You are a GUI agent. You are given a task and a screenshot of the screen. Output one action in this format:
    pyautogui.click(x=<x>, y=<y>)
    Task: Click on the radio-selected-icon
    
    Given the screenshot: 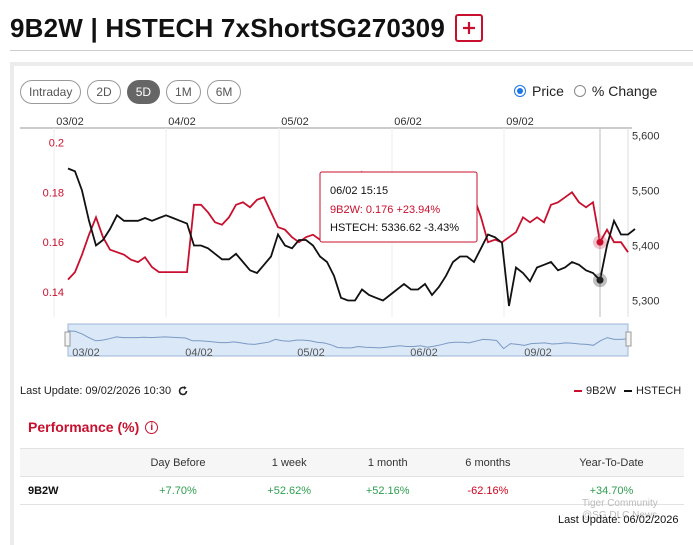 What is the action you would take?
    pyautogui.click(x=520, y=91)
    